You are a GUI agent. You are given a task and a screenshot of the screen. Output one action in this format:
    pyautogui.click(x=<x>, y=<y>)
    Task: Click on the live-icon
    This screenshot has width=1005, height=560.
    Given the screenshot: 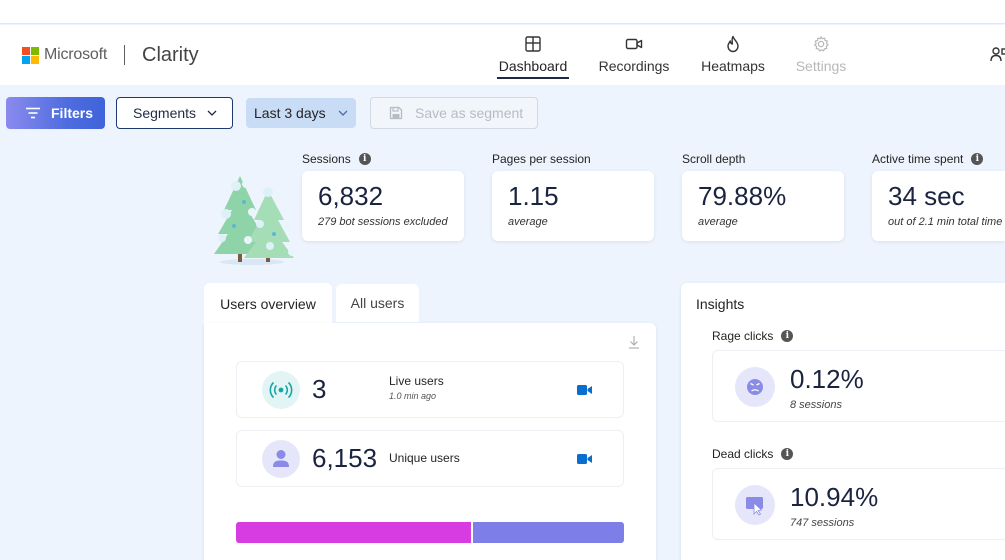 What is the action you would take?
    pyautogui.click(x=281, y=390)
    